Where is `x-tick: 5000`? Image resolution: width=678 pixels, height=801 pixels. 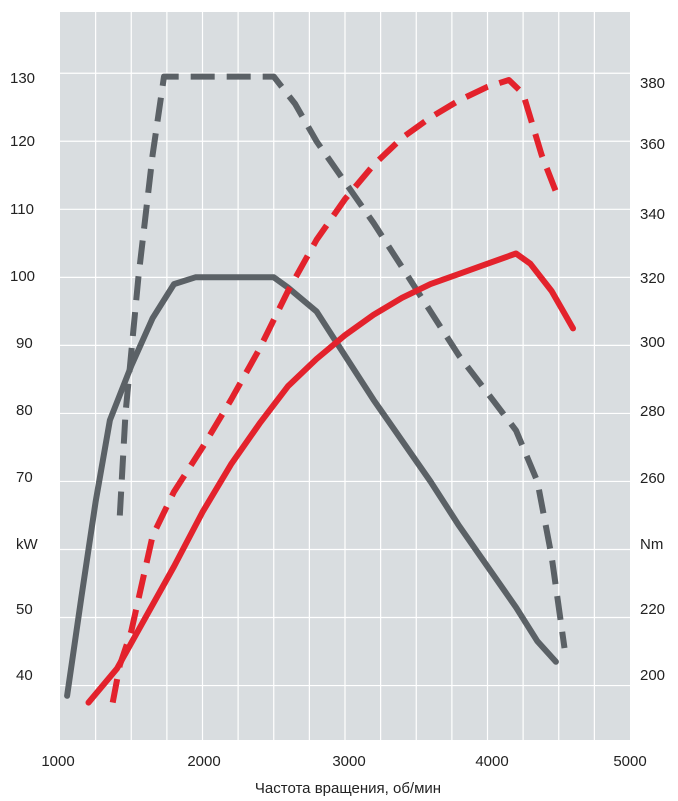
x-tick: 5000 is located at coordinates (629, 761).